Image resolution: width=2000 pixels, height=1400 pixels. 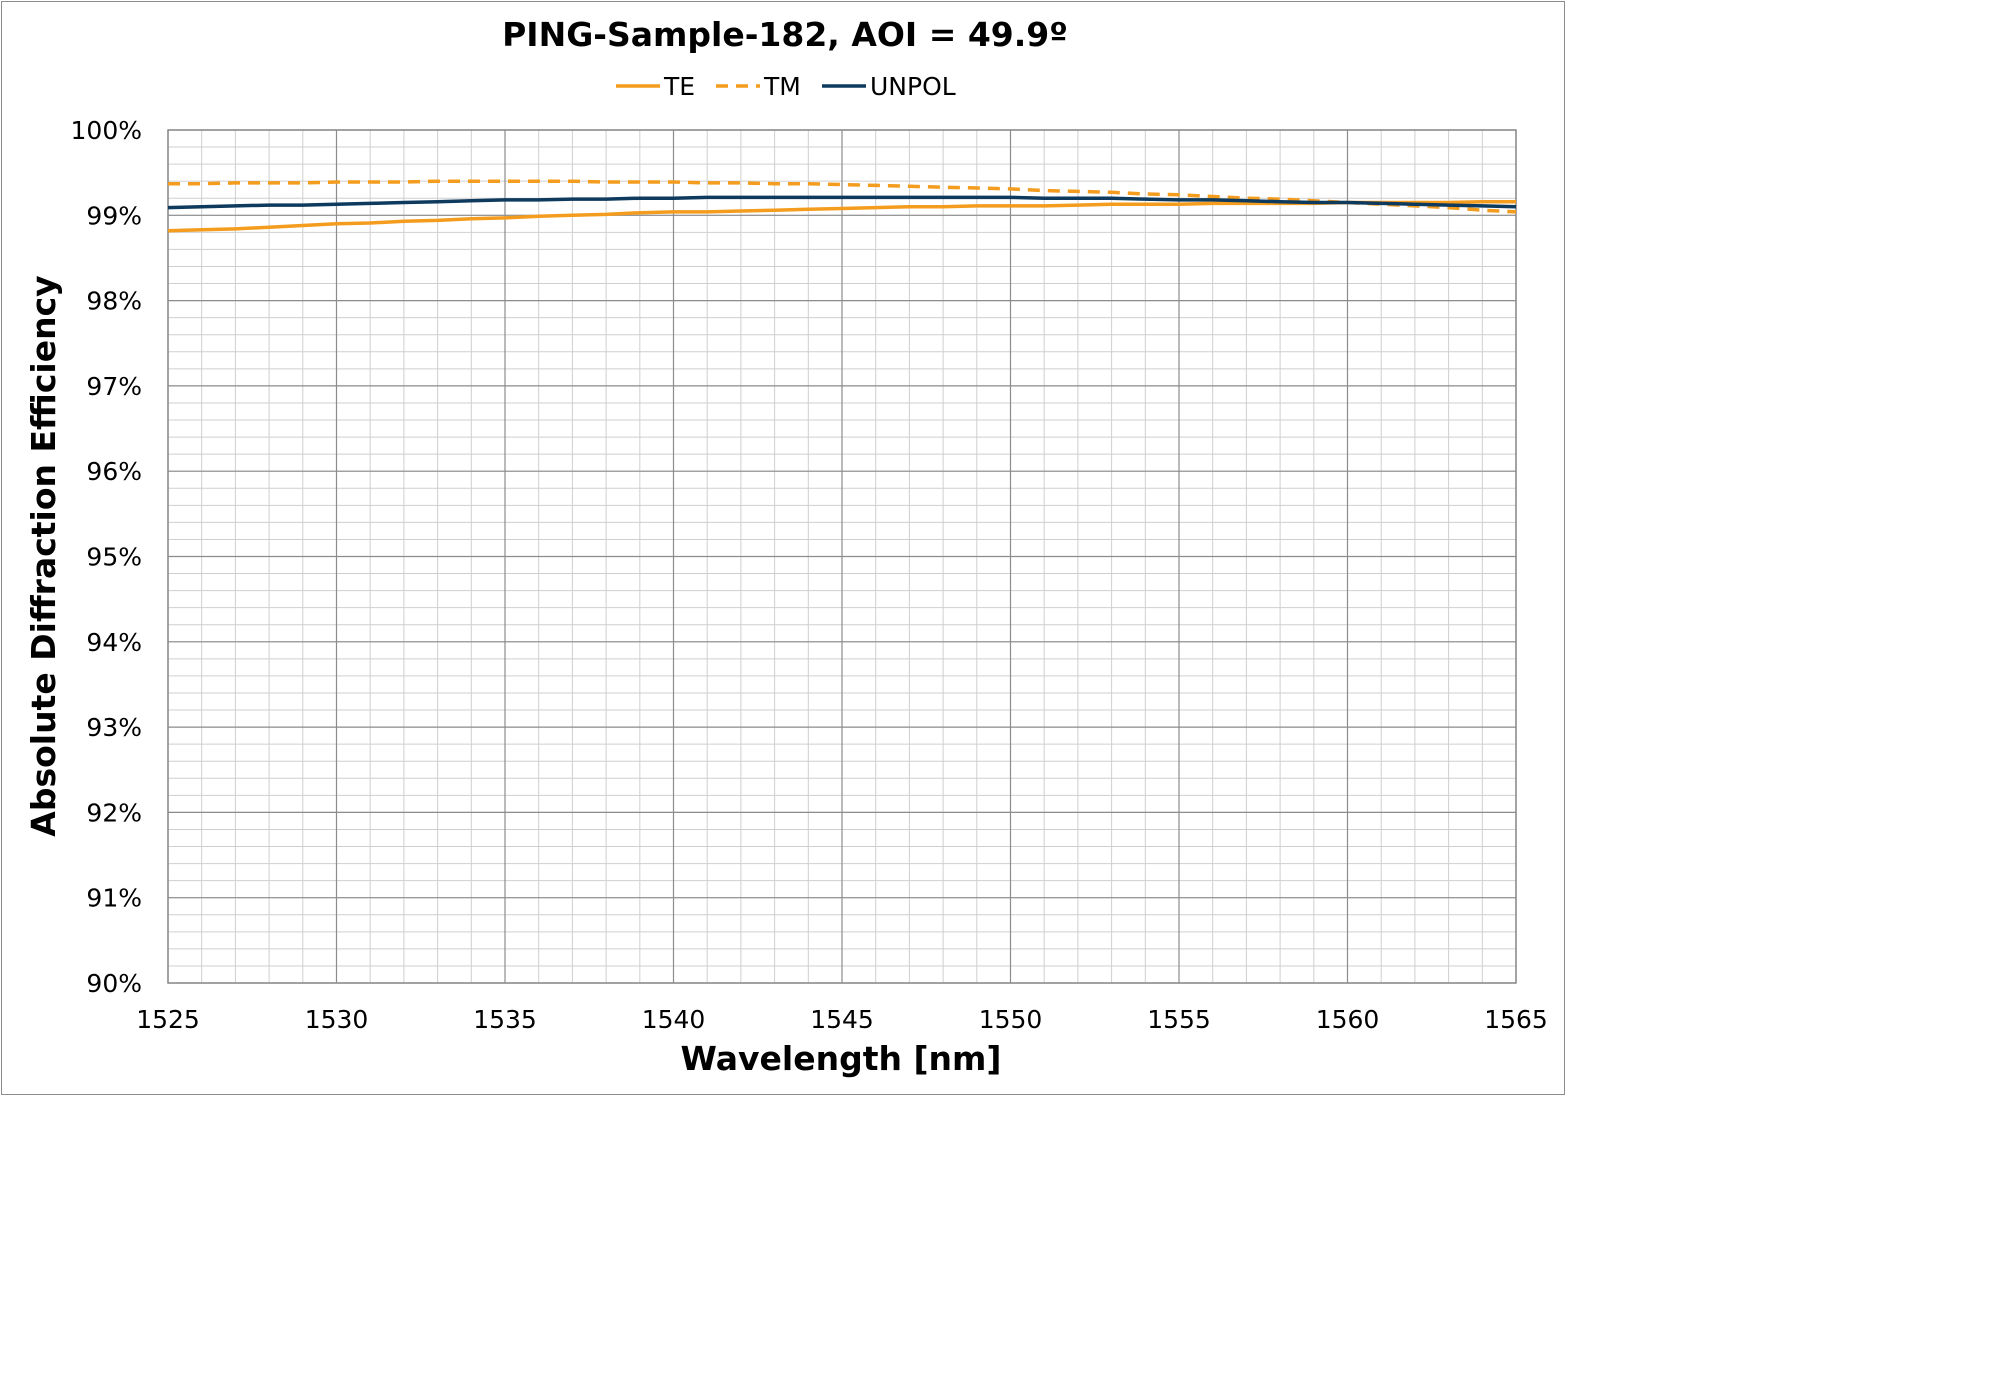 I want to click on y-tick-labels: 90% 91% 92% 93% 94% 95% 96% 97% 98% 99% 100%, so click(x=106, y=557).